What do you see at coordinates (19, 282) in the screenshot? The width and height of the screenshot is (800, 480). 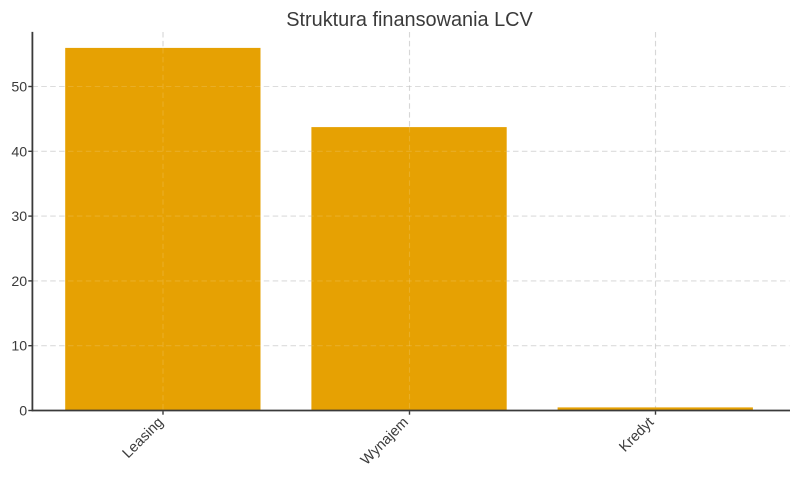 I see `svg-text: 20` at bounding box center [19, 282].